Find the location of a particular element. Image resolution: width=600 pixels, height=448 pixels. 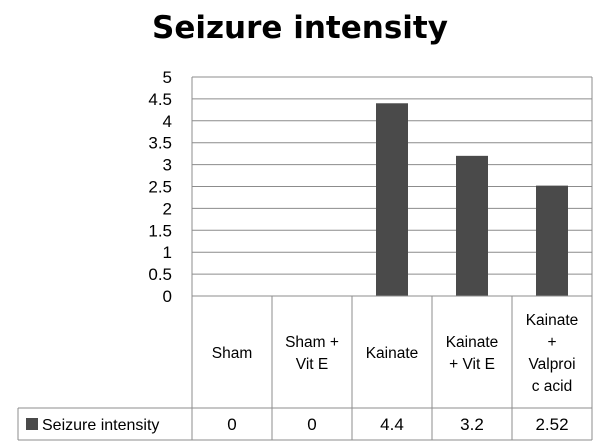

category-label: Kainate + Valproi c acid is located at coordinates (552, 353).